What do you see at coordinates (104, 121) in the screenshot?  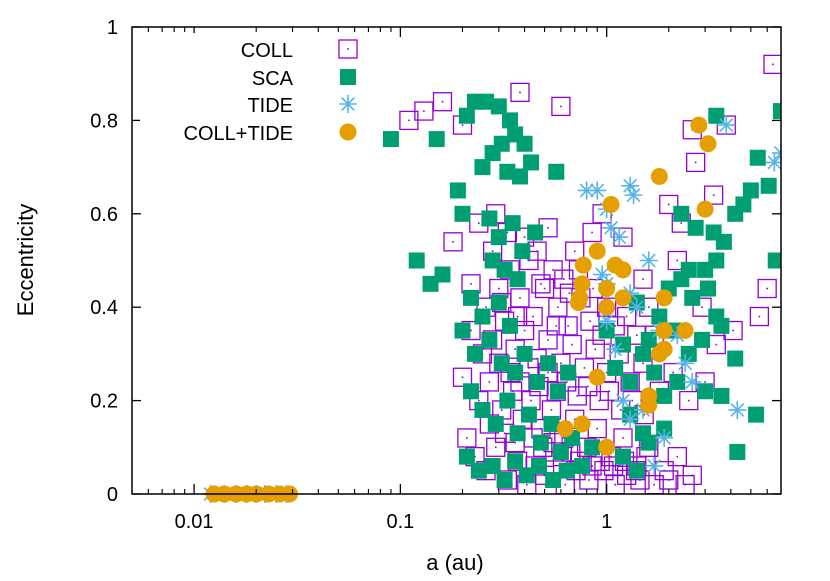 I see `y-tick-label: 0.8` at bounding box center [104, 121].